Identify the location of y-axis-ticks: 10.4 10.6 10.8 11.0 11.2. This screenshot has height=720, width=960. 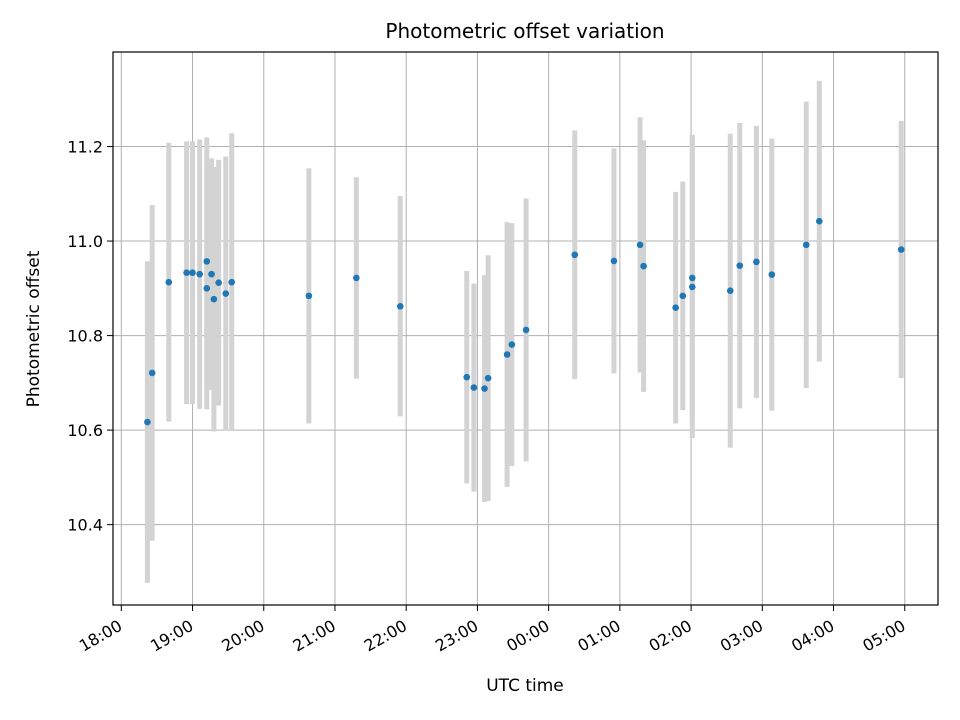
(90, 336).